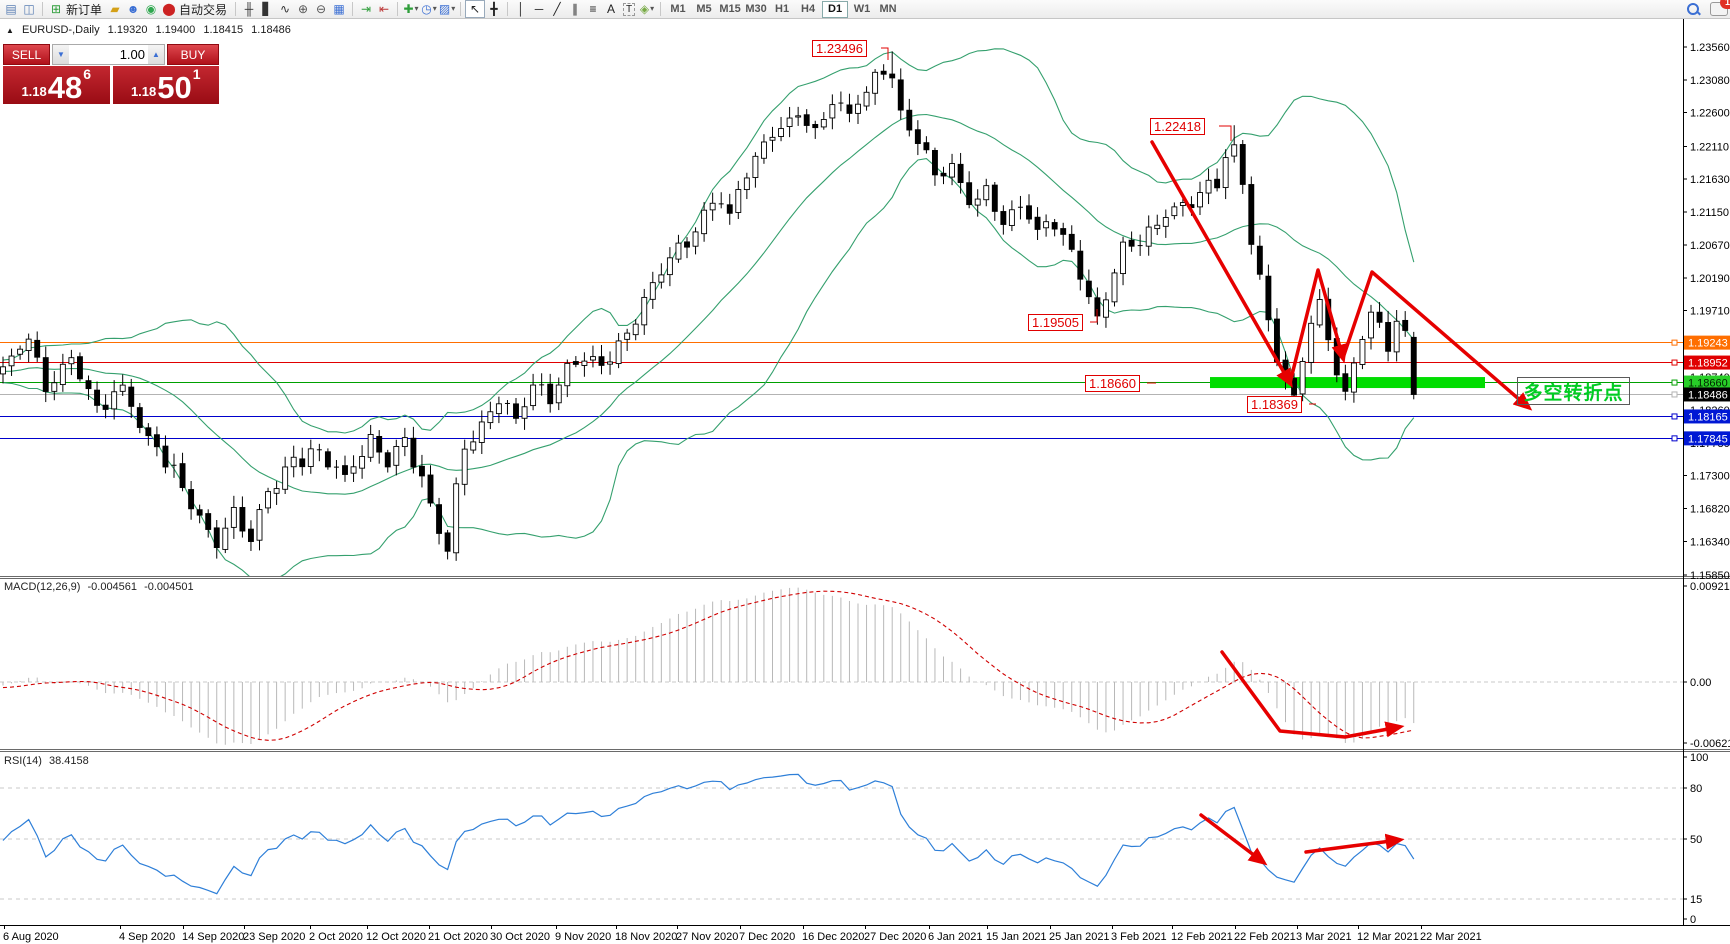  Describe the element at coordinates (321, 9) in the screenshot. I see `zoom-out-icon: ⊖` at that location.